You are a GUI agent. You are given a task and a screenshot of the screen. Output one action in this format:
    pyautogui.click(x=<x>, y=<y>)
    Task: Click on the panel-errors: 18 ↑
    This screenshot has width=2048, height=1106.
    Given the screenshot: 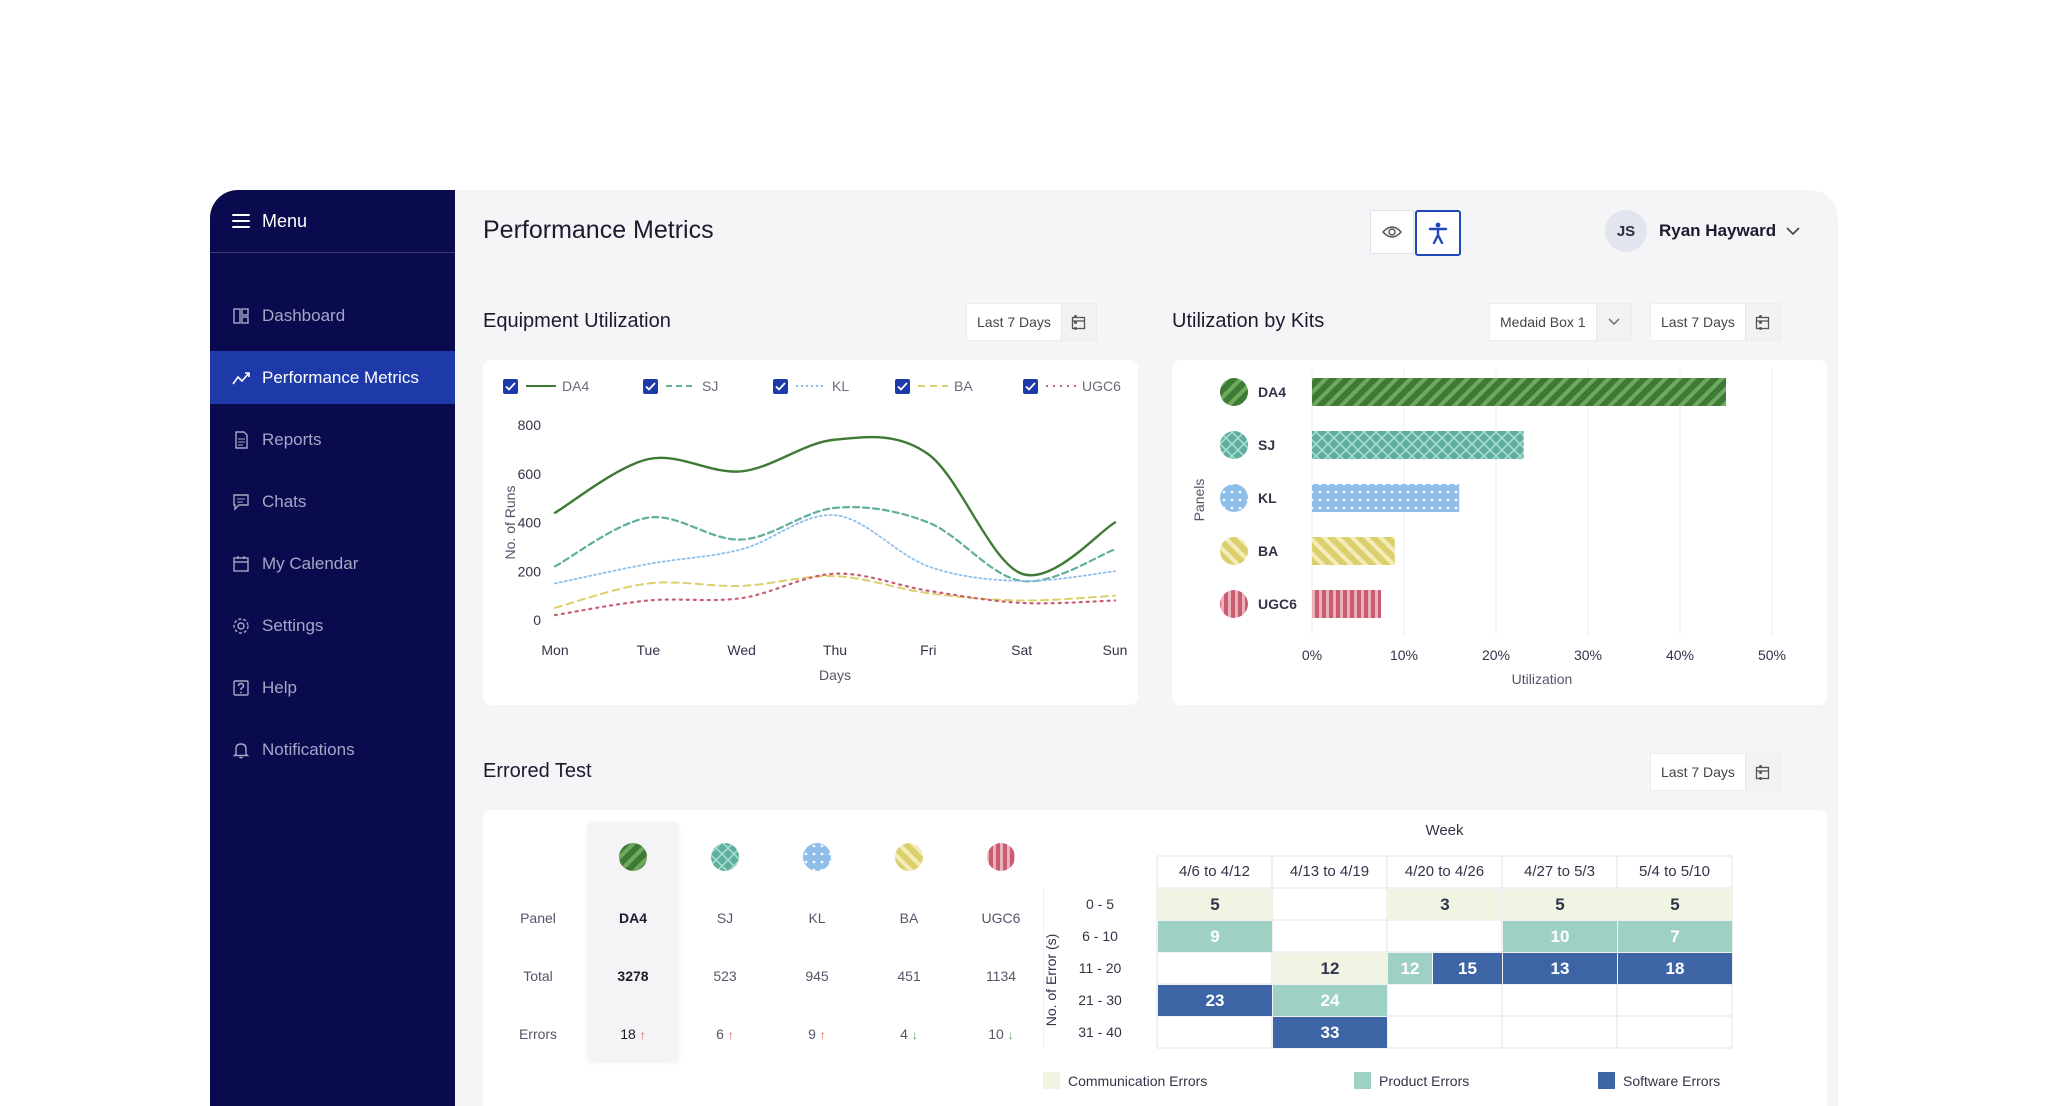 What is the action you would take?
    pyautogui.click(x=633, y=1034)
    